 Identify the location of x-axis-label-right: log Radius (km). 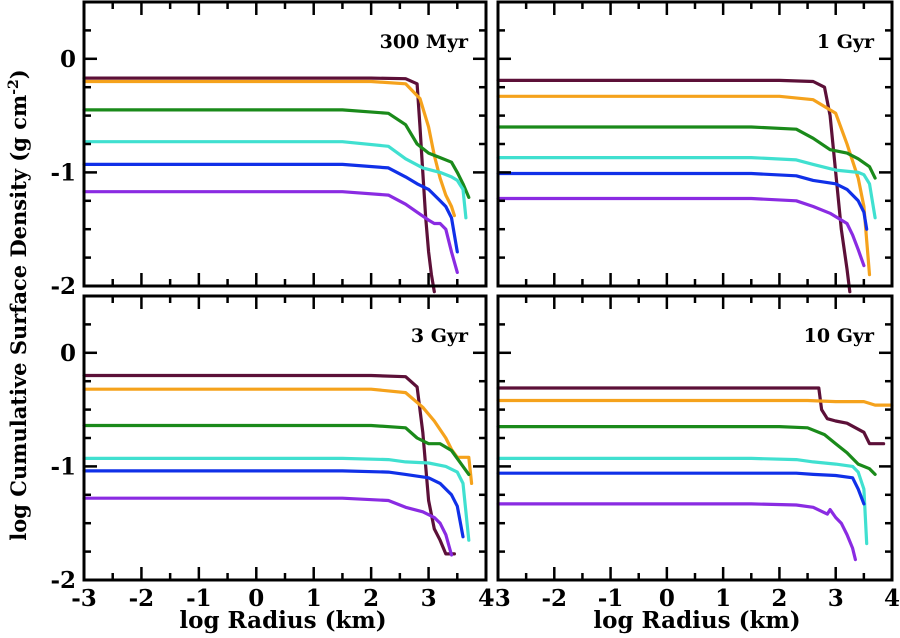
(696, 620).